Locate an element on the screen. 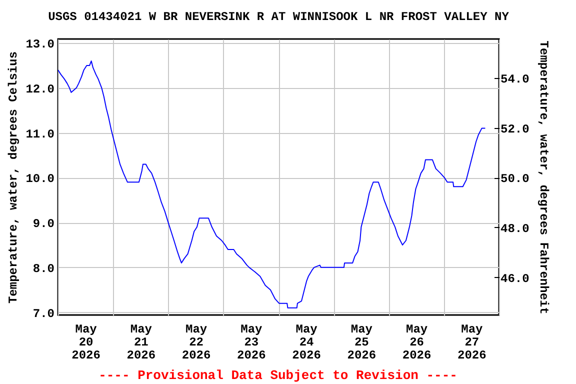  x-tick-label: May 24 2026 is located at coordinates (306, 342).